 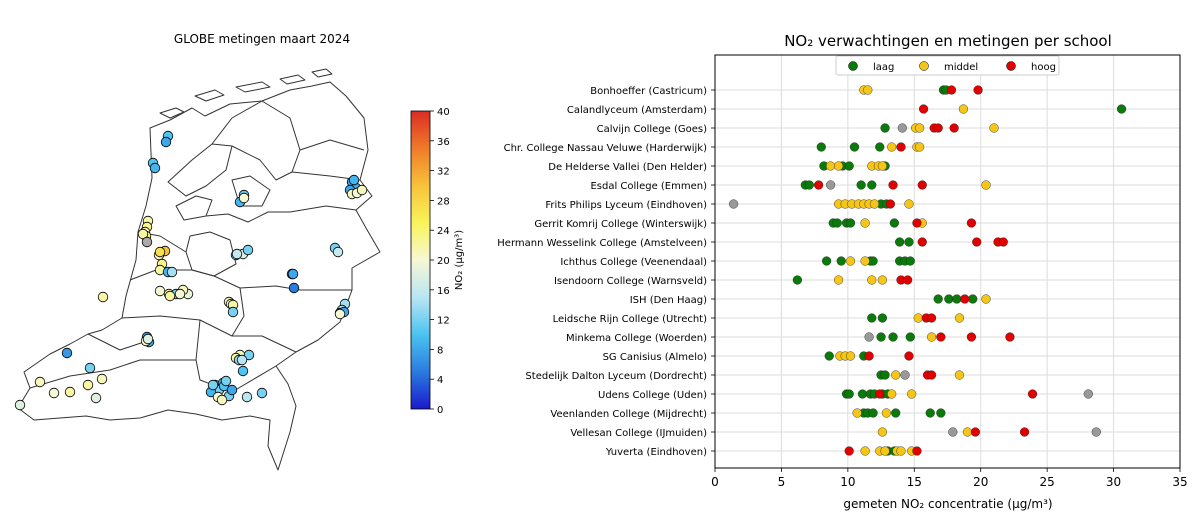 What do you see at coordinates (637, 110) in the screenshot?
I see `y-tick-label: Calandlyceum (Amsterdam)` at bounding box center [637, 110].